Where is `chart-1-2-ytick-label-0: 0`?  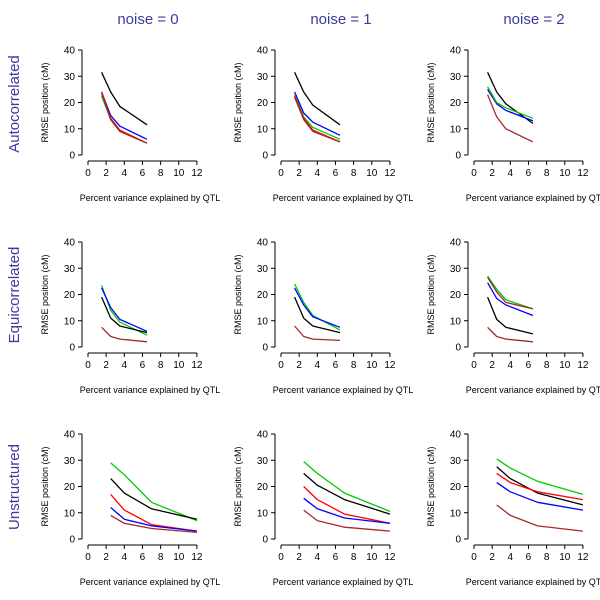
chart-1-2-ytick-label-0: 0 is located at coordinates (458, 348).